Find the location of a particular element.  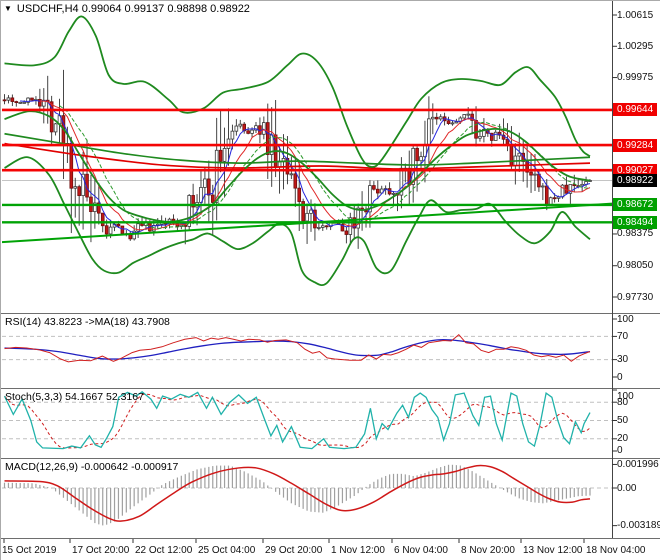

time-axis-label: 18 Nov 04:00 is located at coordinates (616, 550).